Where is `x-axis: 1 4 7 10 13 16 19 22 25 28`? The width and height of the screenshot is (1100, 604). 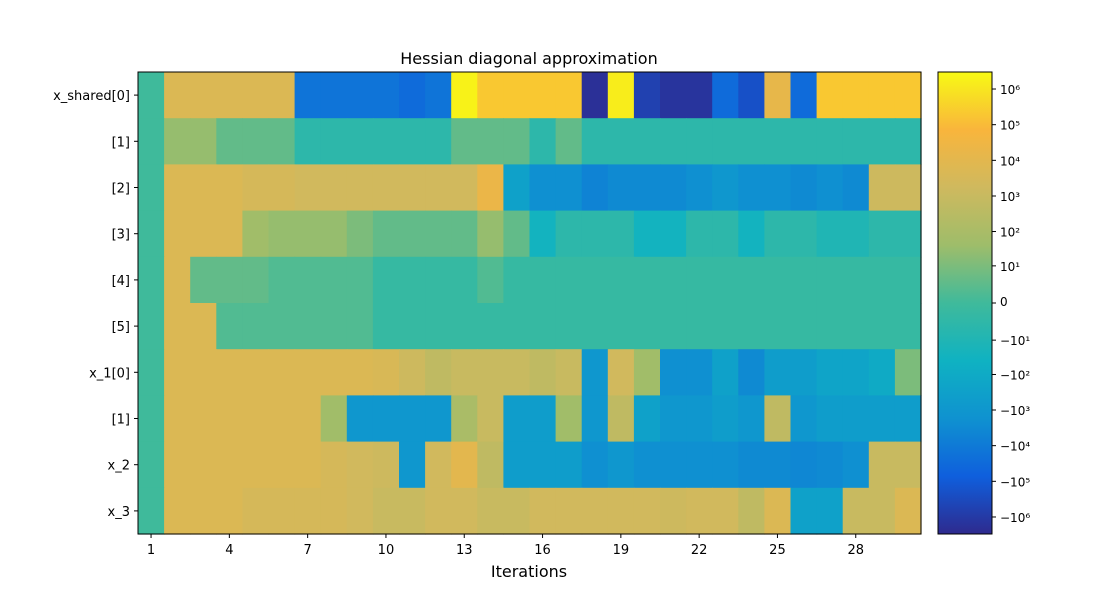 x-axis: 1 4 7 10 13 16 19 22 25 28 is located at coordinates (505, 546).